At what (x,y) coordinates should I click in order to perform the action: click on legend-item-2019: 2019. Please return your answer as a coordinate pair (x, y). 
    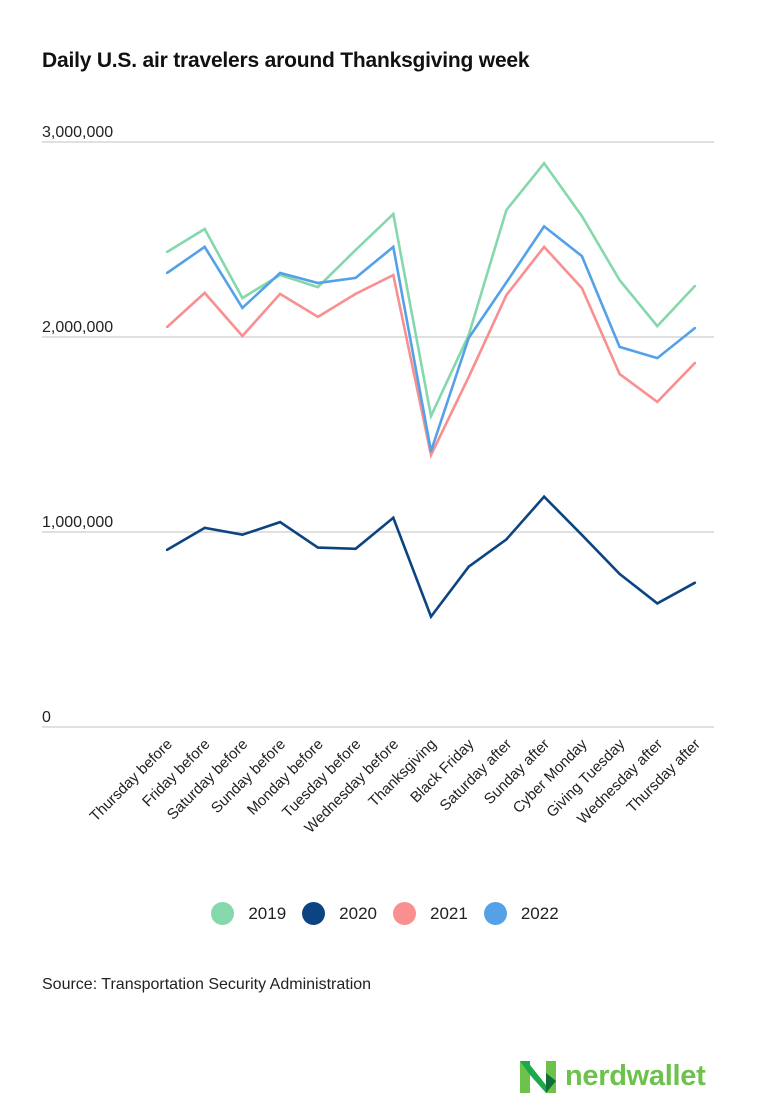
    Looking at the image, I should click on (248, 913).